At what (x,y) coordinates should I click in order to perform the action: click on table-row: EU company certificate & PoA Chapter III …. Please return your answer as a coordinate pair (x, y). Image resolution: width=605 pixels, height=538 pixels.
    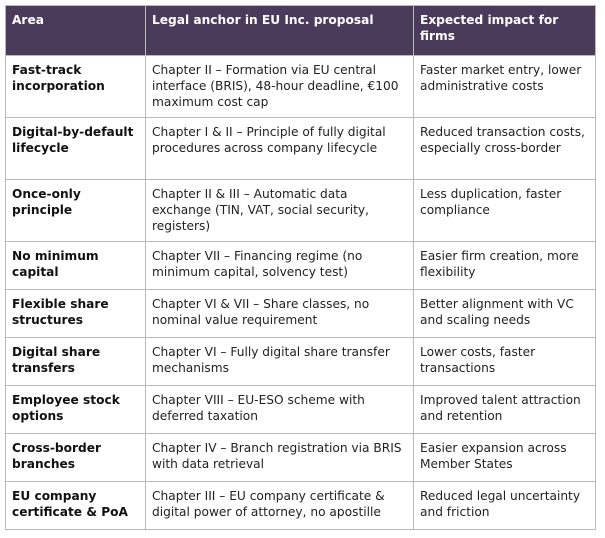
    Looking at the image, I should click on (300, 505).